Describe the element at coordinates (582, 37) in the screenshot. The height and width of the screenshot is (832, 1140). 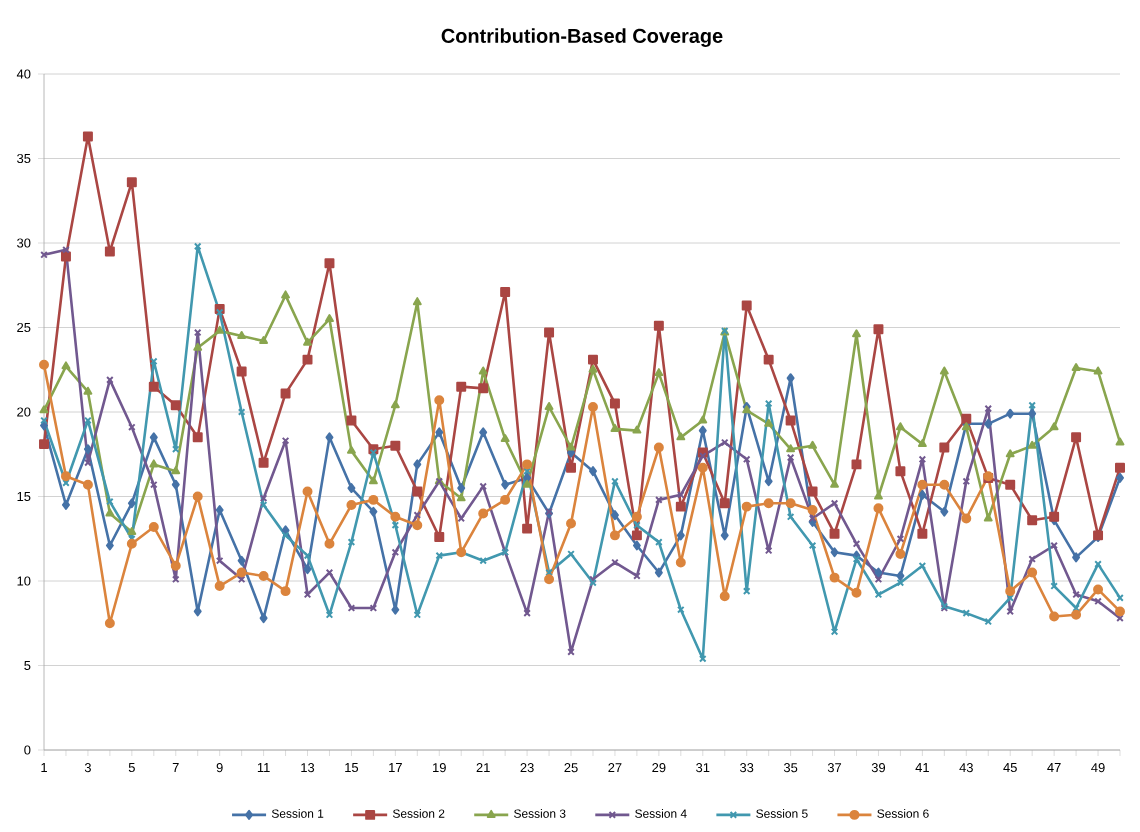
I see `chart-title: Contribution-Based Coverage` at that location.